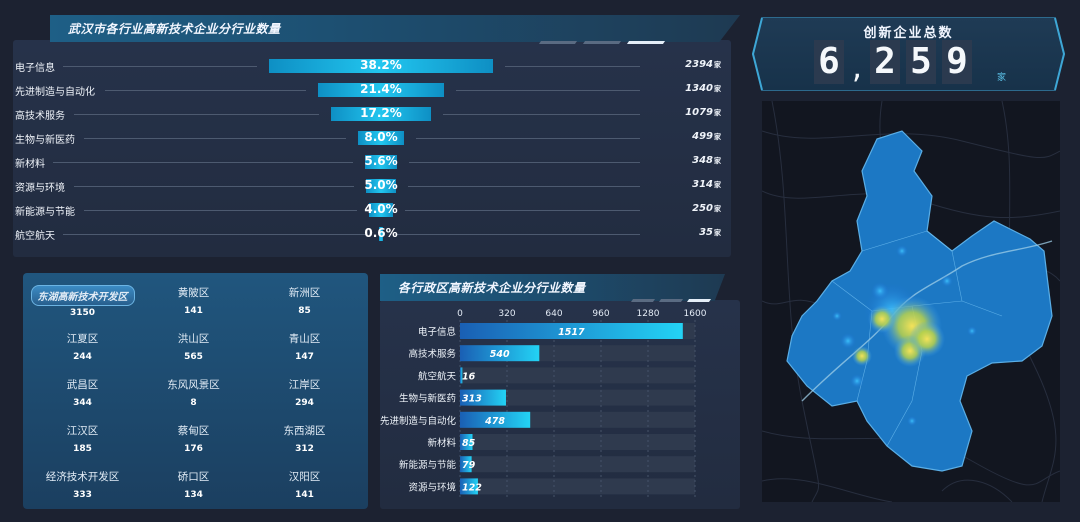  What do you see at coordinates (506, 314) in the screenshot?
I see `x-tick-label: 320` at bounding box center [506, 314].